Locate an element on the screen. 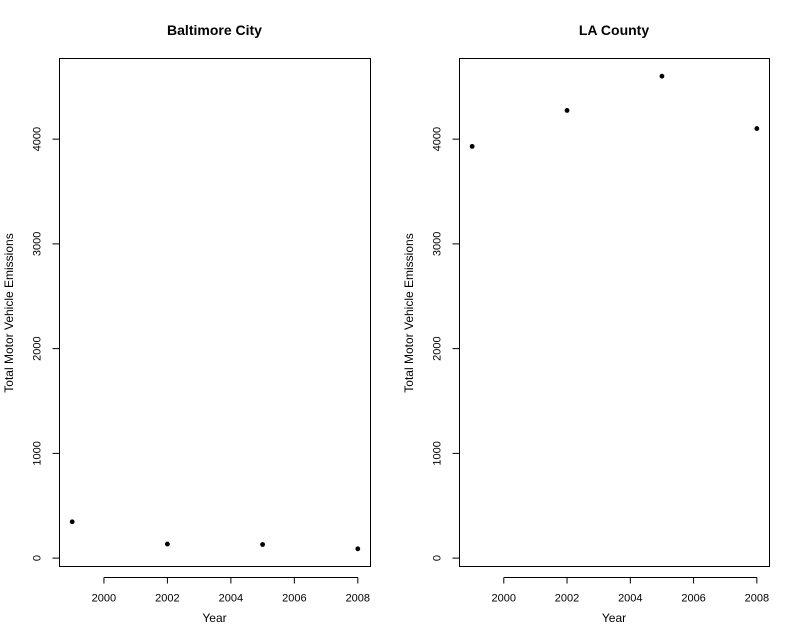 The image size is (800, 640). chart-title: LA County is located at coordinates (614, 30).